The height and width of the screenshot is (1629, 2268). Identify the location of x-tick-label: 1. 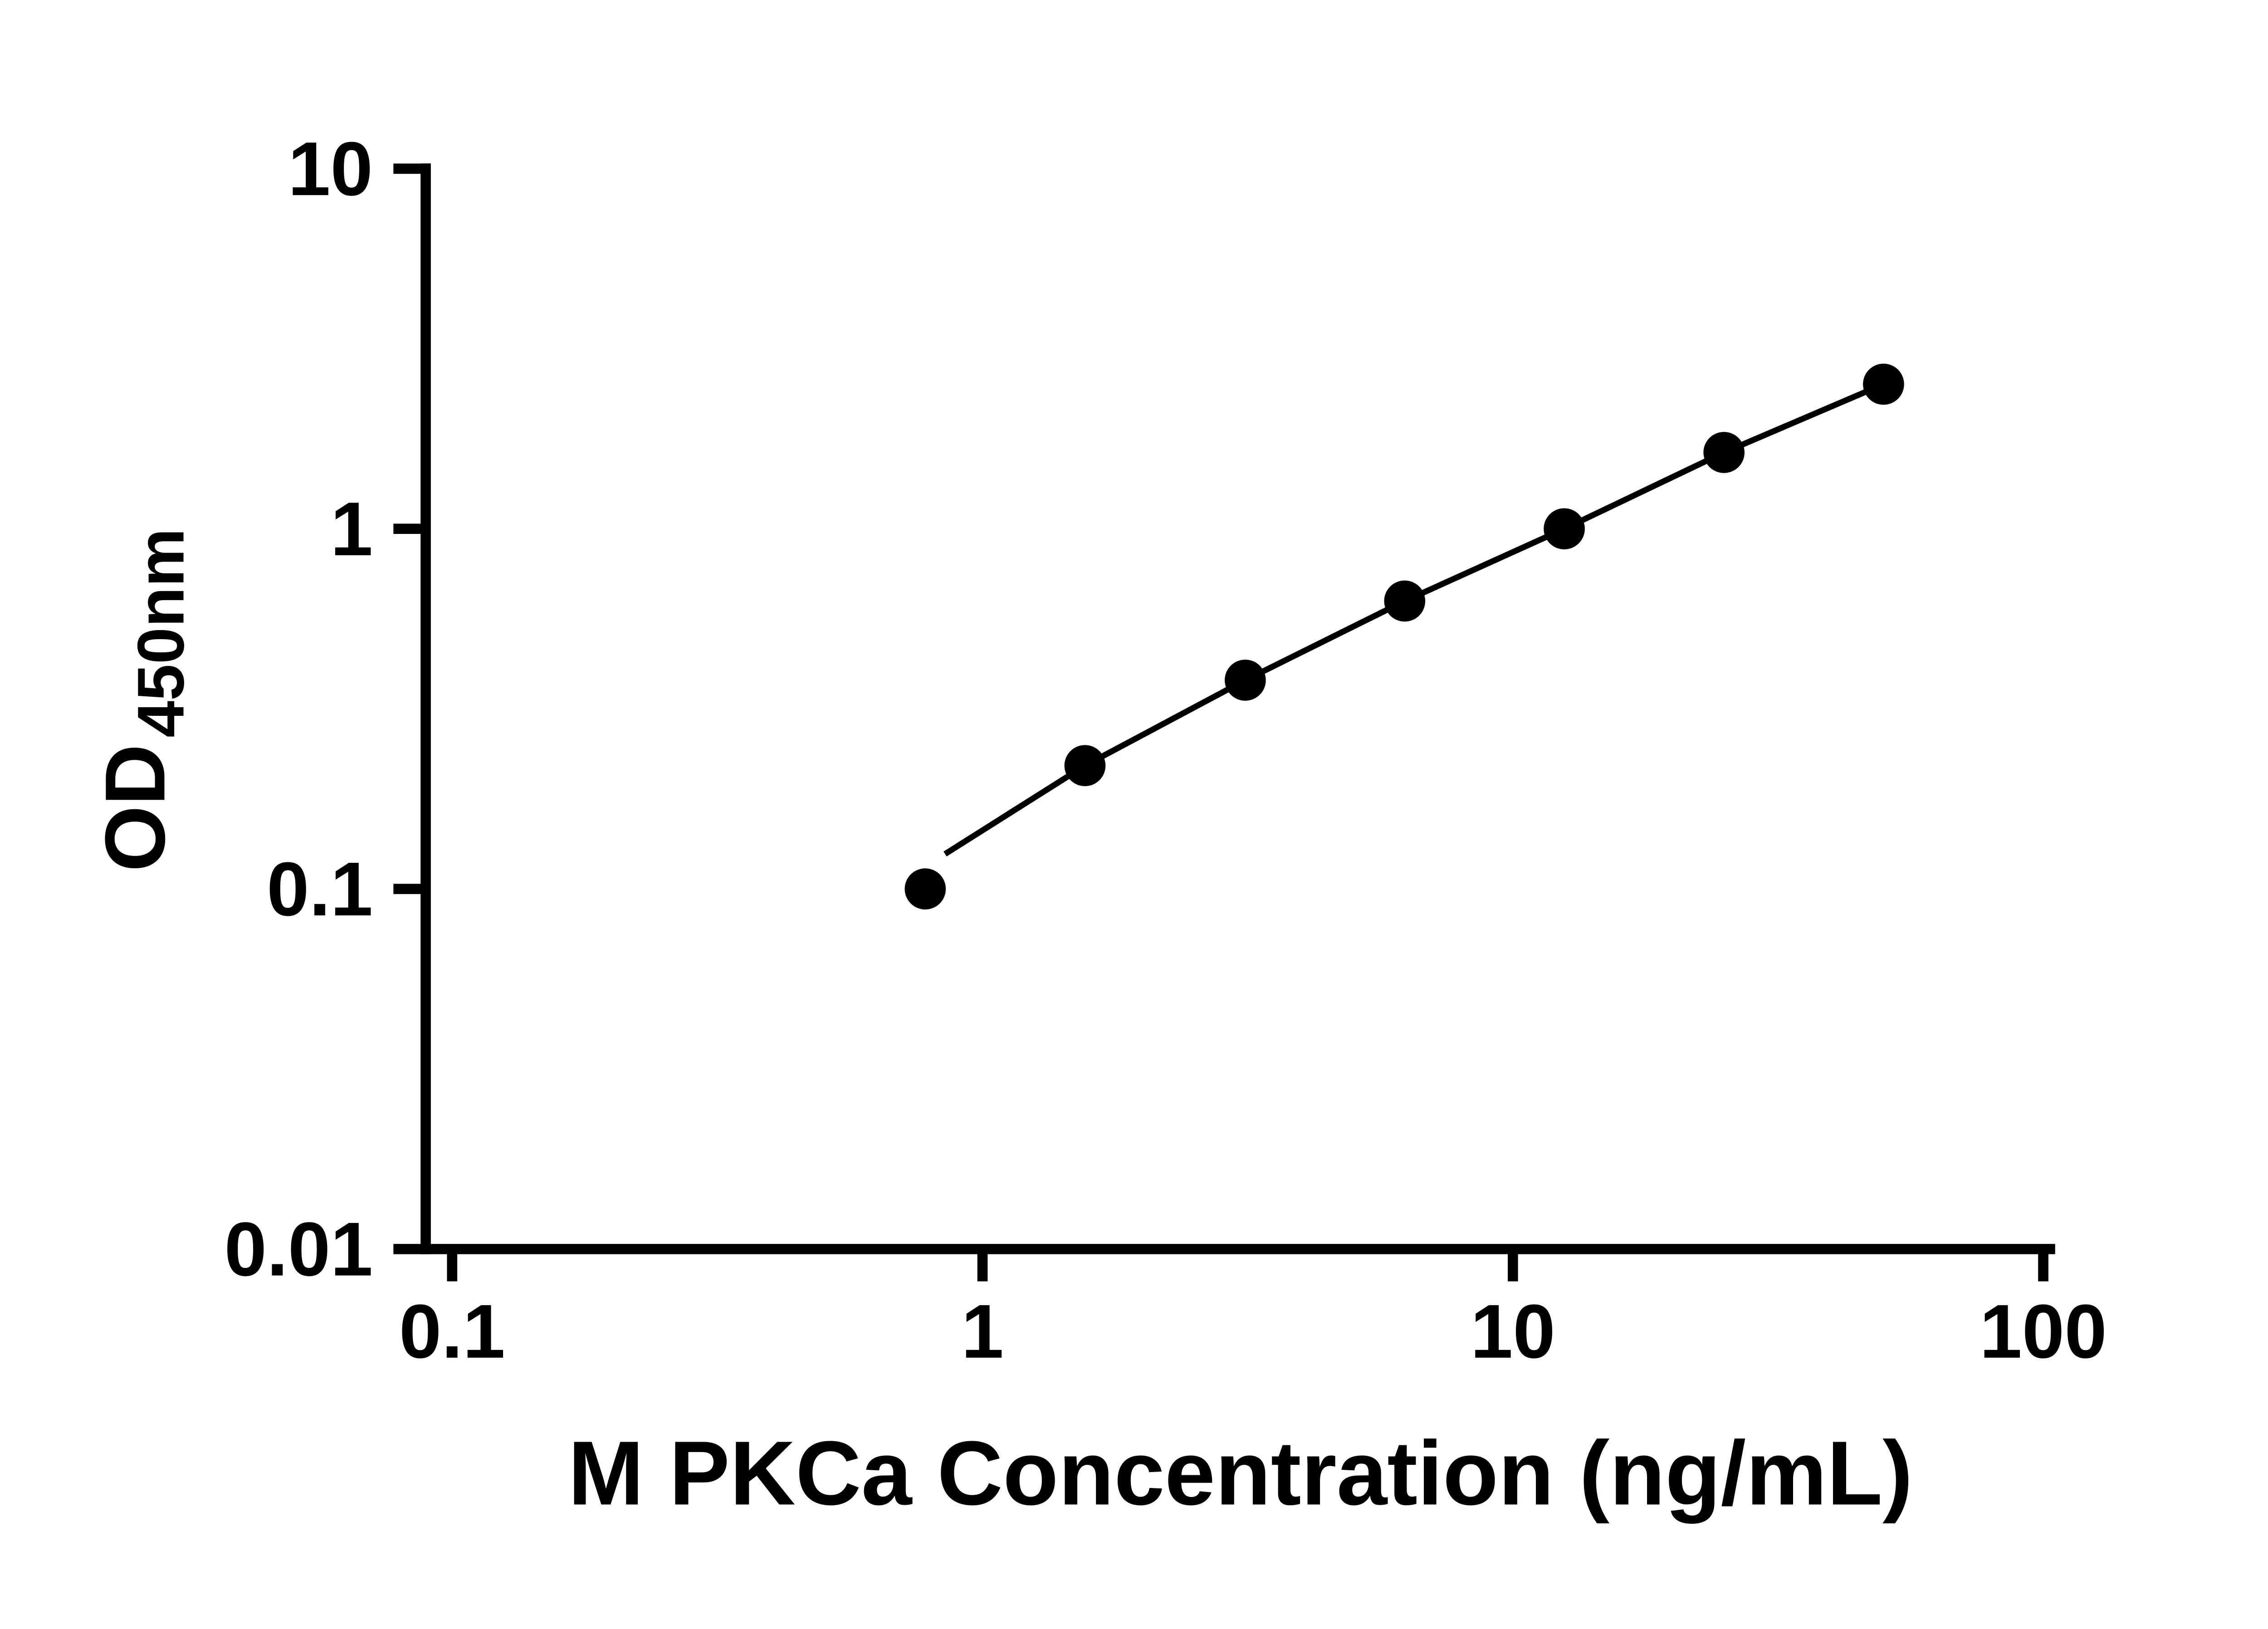
(983, 1331).